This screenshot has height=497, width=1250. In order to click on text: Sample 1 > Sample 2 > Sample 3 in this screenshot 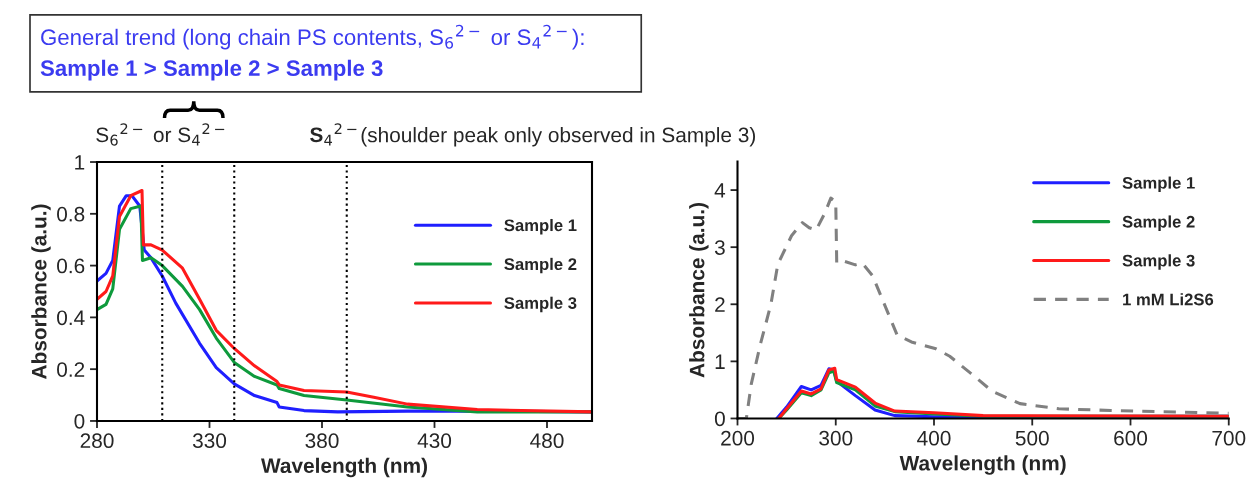, I will do `click(211, 70)`.